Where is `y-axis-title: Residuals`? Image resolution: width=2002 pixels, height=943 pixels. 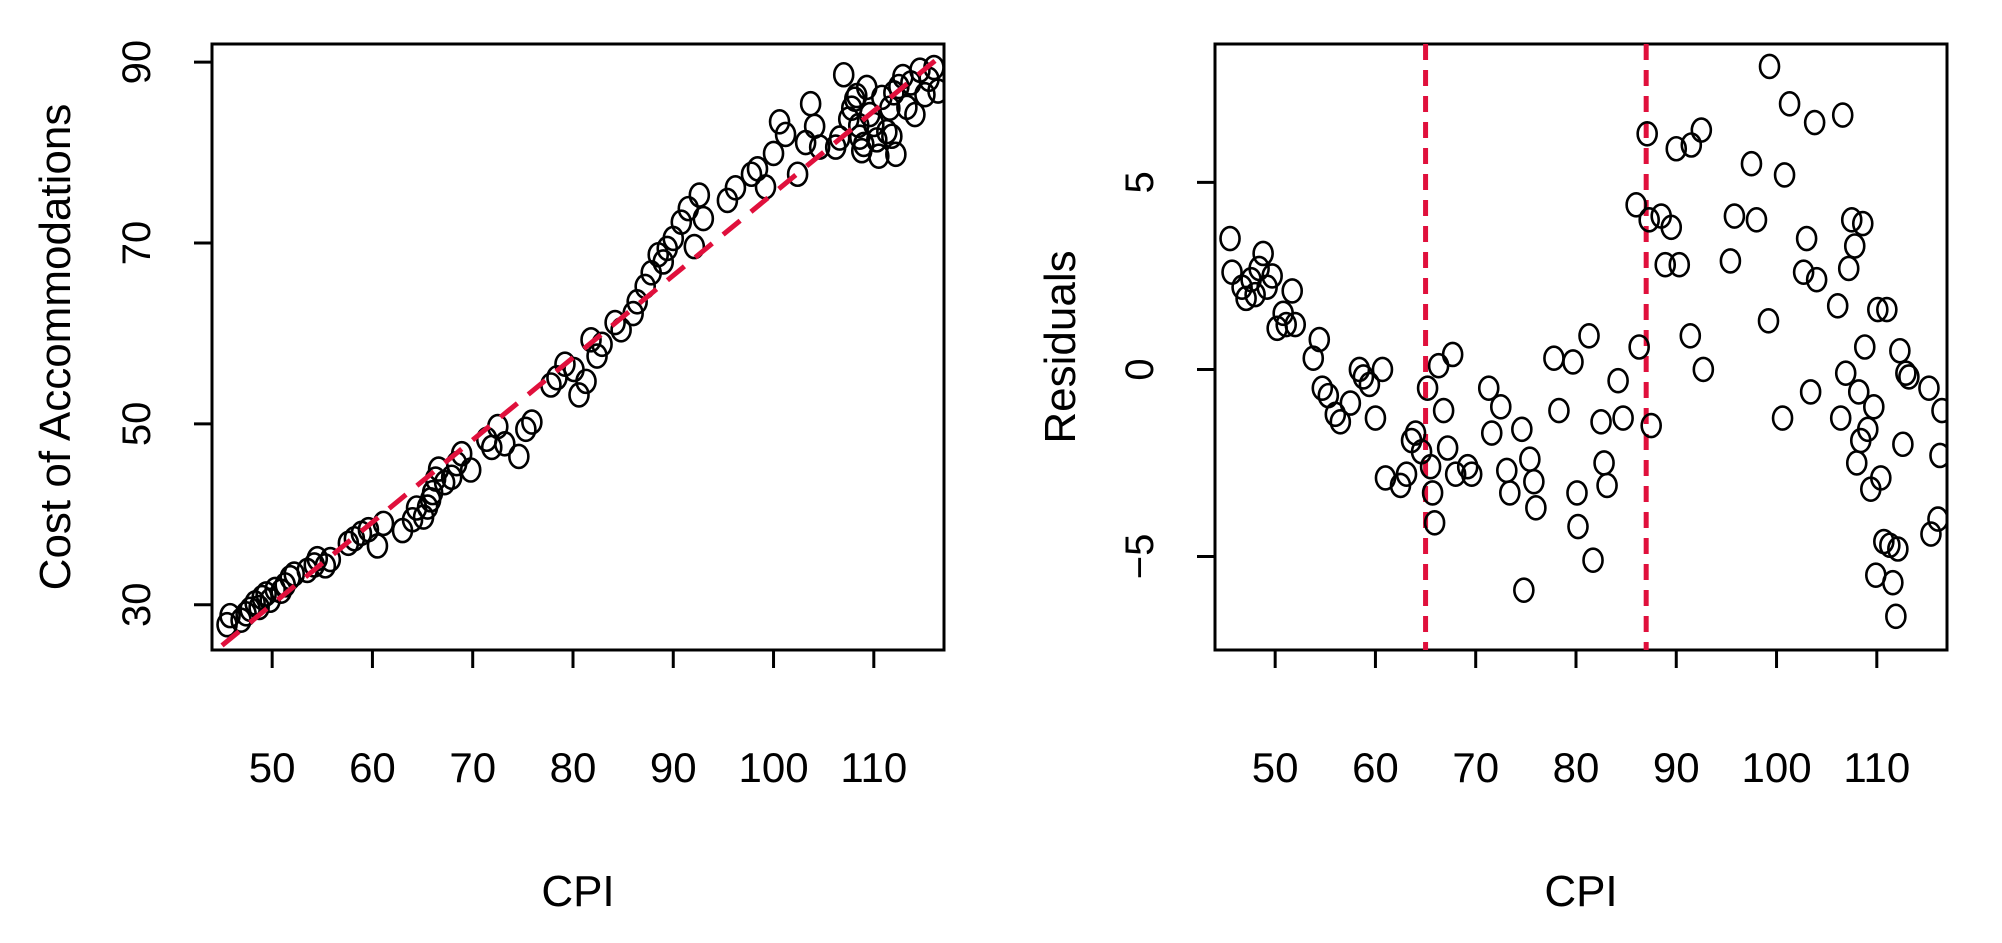
y-axis-title: Residuals is located at coordinates (1060, 346).